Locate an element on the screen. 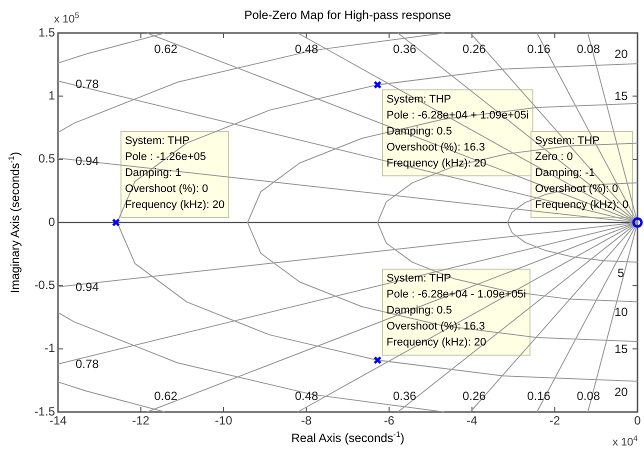  y-tick-label: -0.5 is located at coordinates (45, 285).